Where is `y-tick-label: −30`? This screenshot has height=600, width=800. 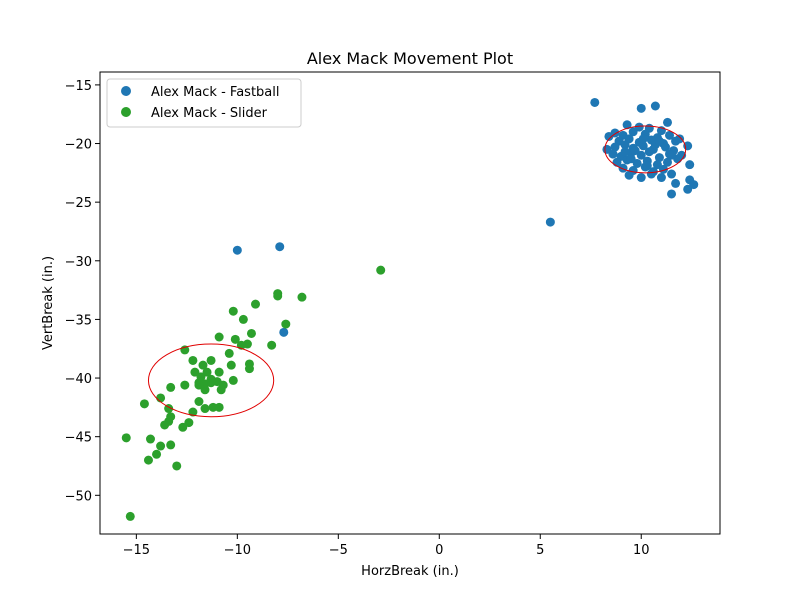 y-tick-label: −30 is located at coordinates (78, 262).